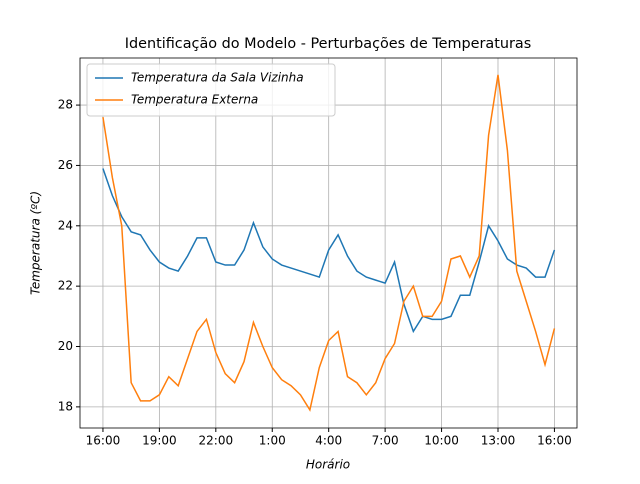 The height and width of the screenshot is (484, 640). I want to click on x-axis-label: Horário, so click(328, 465).